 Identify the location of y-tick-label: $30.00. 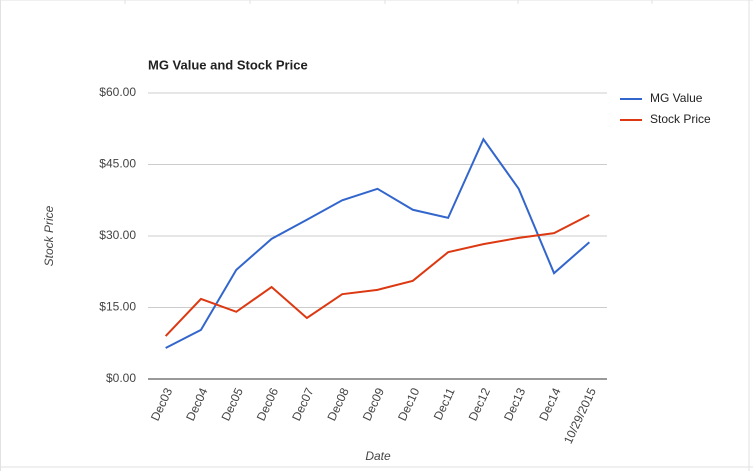
(117, 235).